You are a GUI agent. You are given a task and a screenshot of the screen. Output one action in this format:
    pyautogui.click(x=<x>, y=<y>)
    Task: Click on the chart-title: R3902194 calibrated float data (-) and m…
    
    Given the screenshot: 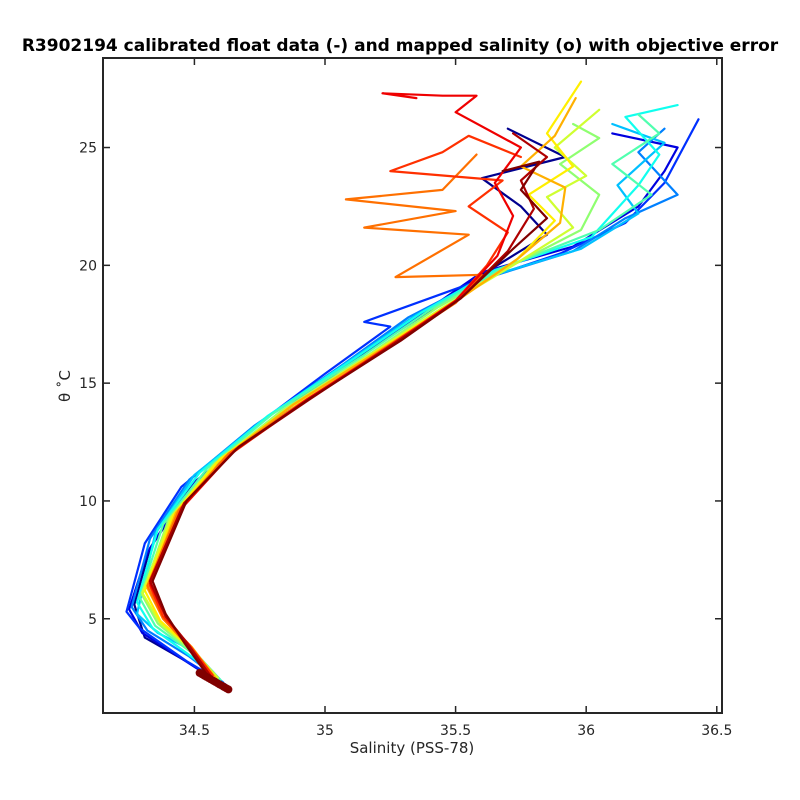 What is the action you would take?
    pyautogui.click(x=400, y=46)
    